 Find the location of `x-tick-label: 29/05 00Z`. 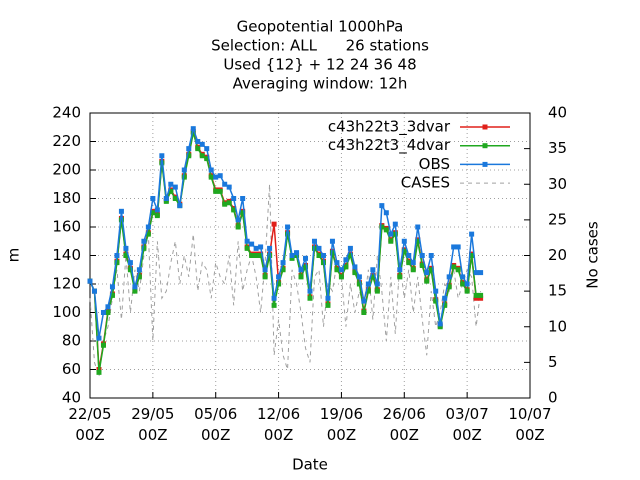

x-tick-label: 29/05 00Z is located at coordinates (153, 424).